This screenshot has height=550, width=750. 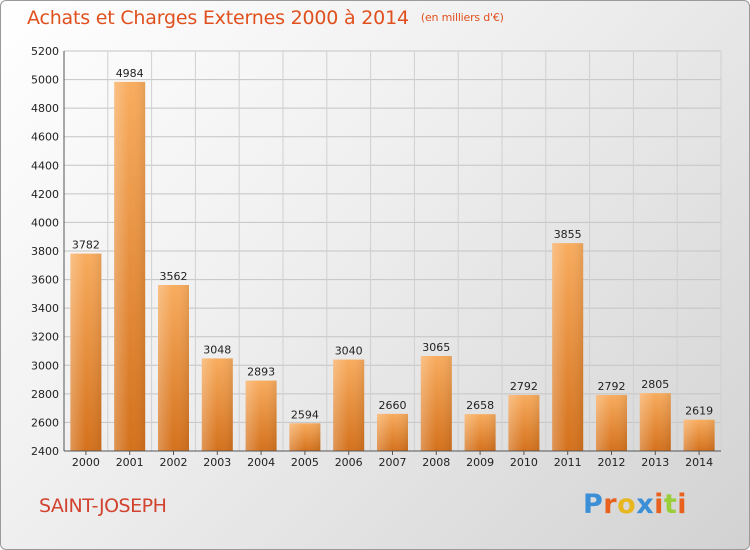 What do you see at coordinates (393, 462) in the screenshot?
I see `x-tick-label: 2007` at bounding box center [393, 462].